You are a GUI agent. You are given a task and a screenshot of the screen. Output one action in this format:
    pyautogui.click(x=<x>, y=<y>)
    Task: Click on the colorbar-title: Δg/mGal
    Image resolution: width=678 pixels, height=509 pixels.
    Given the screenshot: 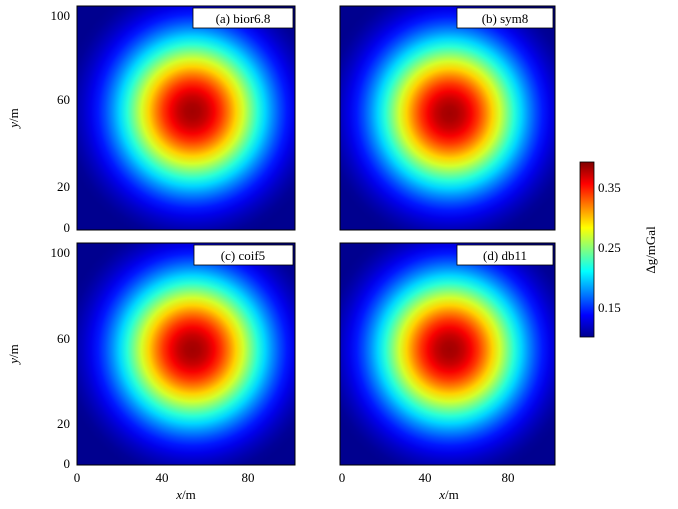 What is the action you would take?
    pyautogui.click(x=650, y=250)
    